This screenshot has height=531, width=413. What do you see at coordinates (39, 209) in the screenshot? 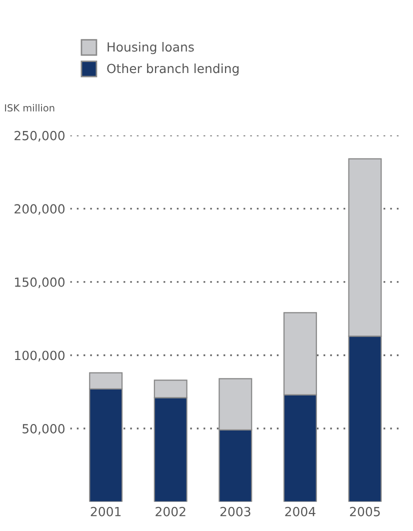
I see `y-tick-label: 200,000` at bounding box center [39, 209].